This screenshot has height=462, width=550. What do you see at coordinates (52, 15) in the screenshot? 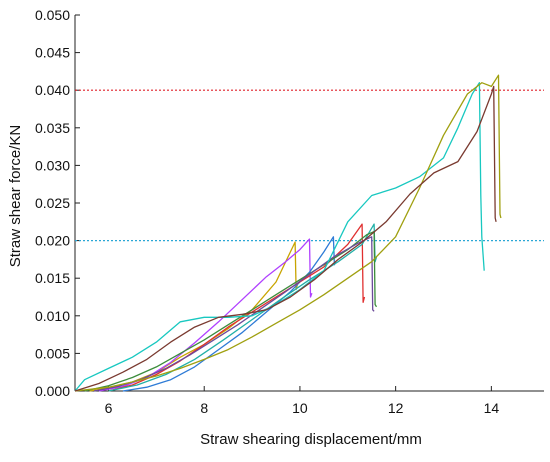
I see `y-tick-label: 0.050` at bounding box center [52, 15].